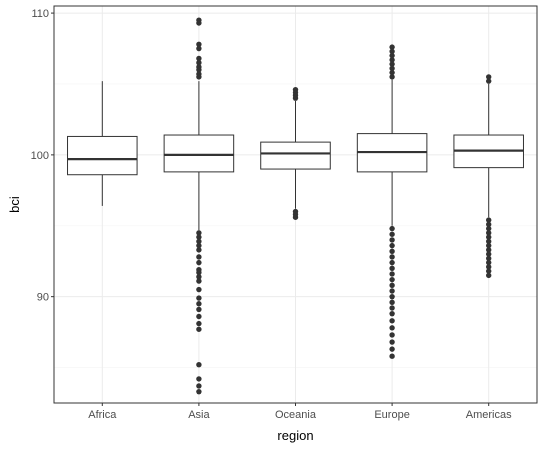  Describe the element at coordinates (391, 415) in the screenshot. I see `x-tick-label: Europe` at that location.